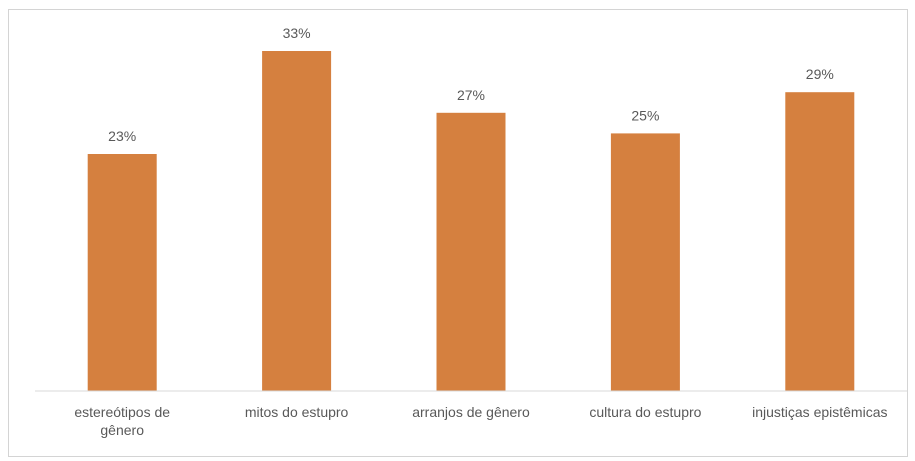  I want to click on category-label-4: cultura do estupro, so click(645, 412).